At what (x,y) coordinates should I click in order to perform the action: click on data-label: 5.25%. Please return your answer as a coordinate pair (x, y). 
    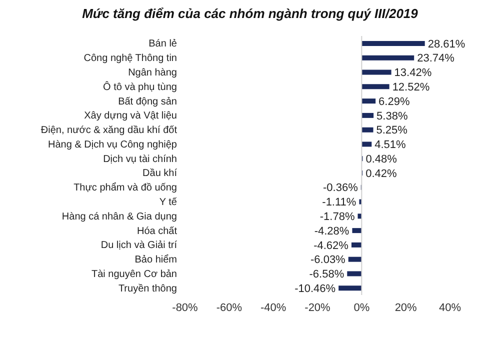
    Looking at the image, I should click on (392, 130).